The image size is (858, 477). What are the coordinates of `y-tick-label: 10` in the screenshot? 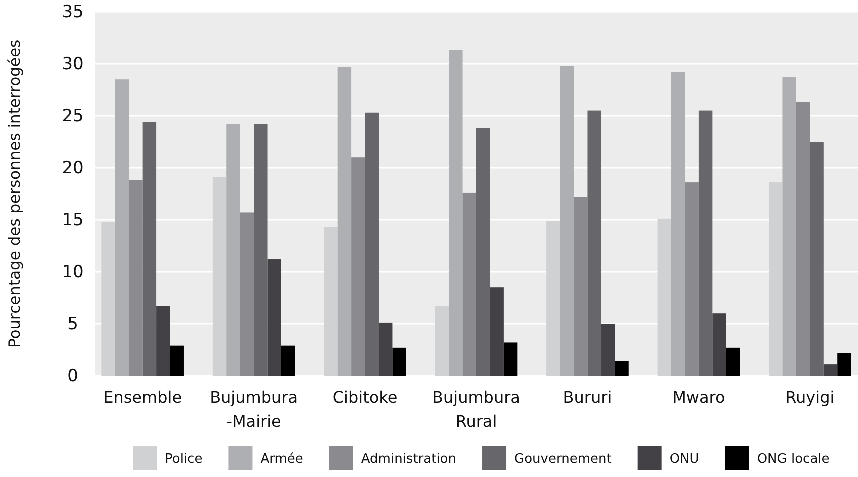 It's located at (73, 272).